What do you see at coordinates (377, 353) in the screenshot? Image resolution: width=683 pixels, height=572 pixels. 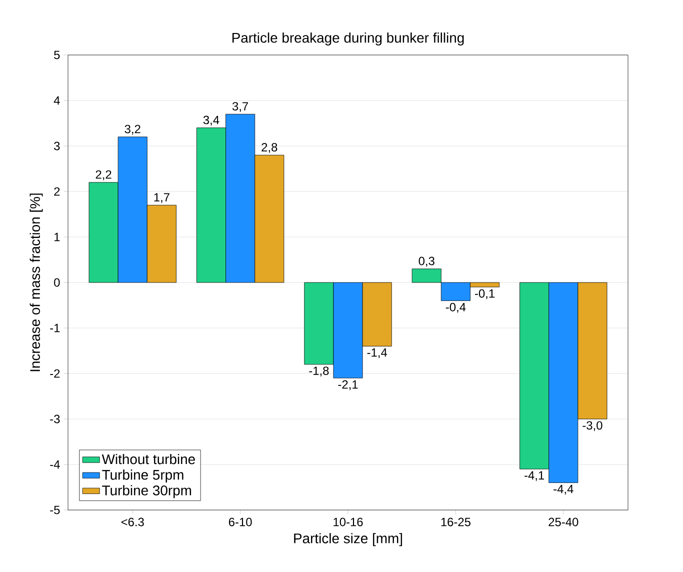 I see `data-label: -1,4` at bounding box center [377, 353].